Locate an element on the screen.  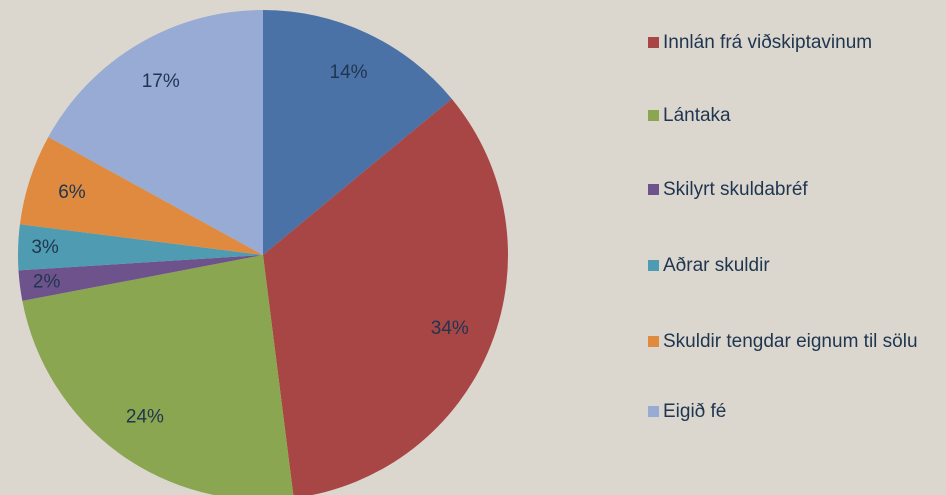
legend-item: Innlán frá viðskiptavinum is located at coordinates (796, 43).